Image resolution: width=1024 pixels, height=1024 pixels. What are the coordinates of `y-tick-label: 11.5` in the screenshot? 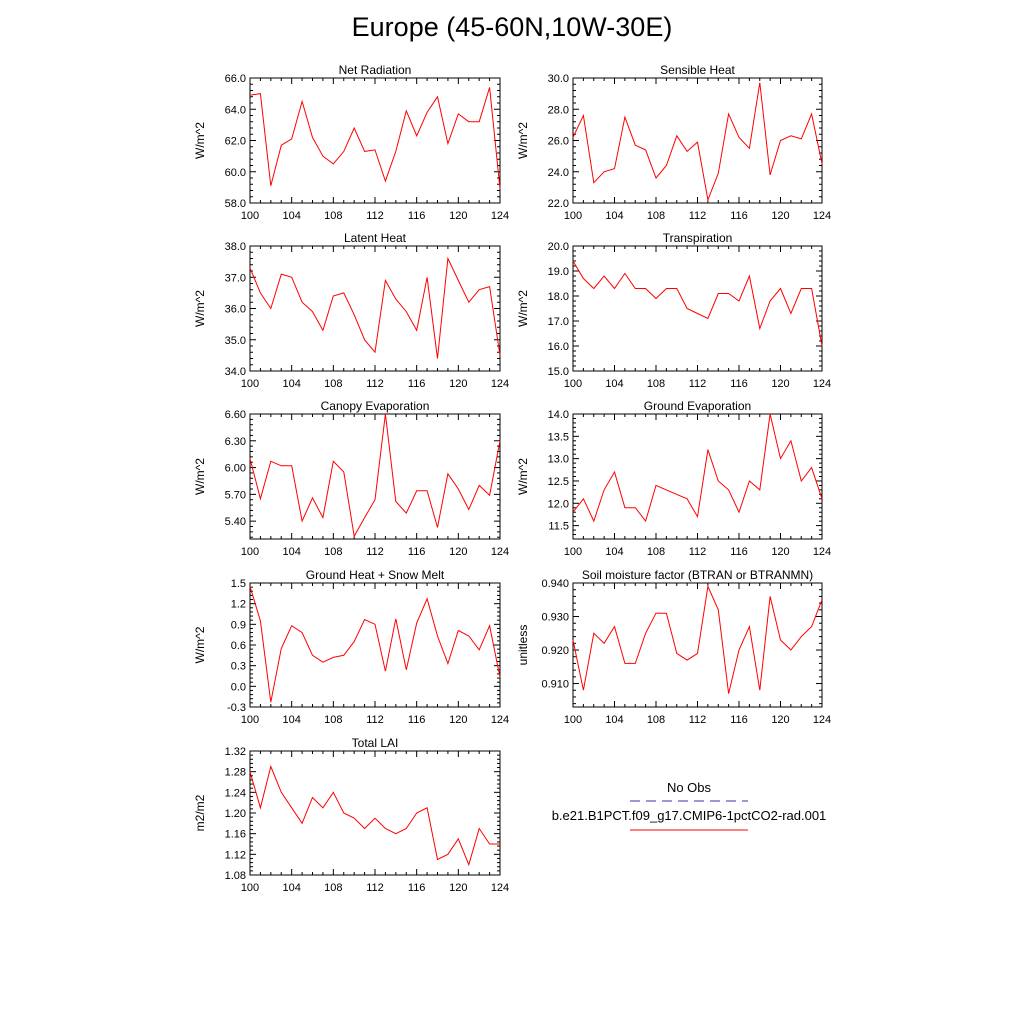 It's located at (558, 527).